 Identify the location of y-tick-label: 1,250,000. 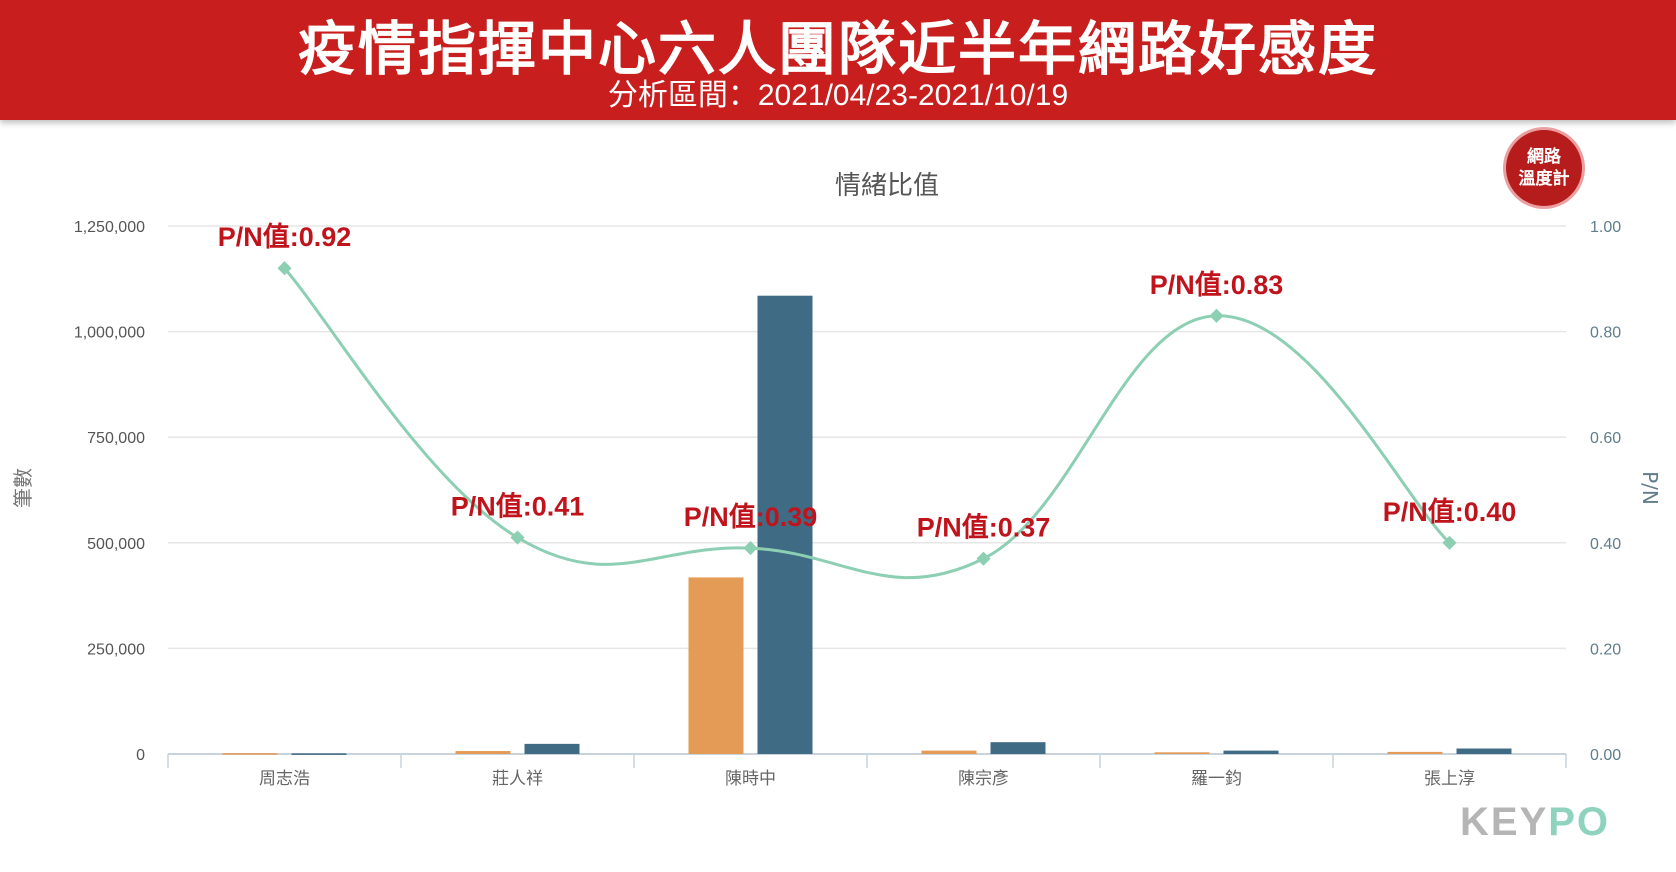
(109, 227).